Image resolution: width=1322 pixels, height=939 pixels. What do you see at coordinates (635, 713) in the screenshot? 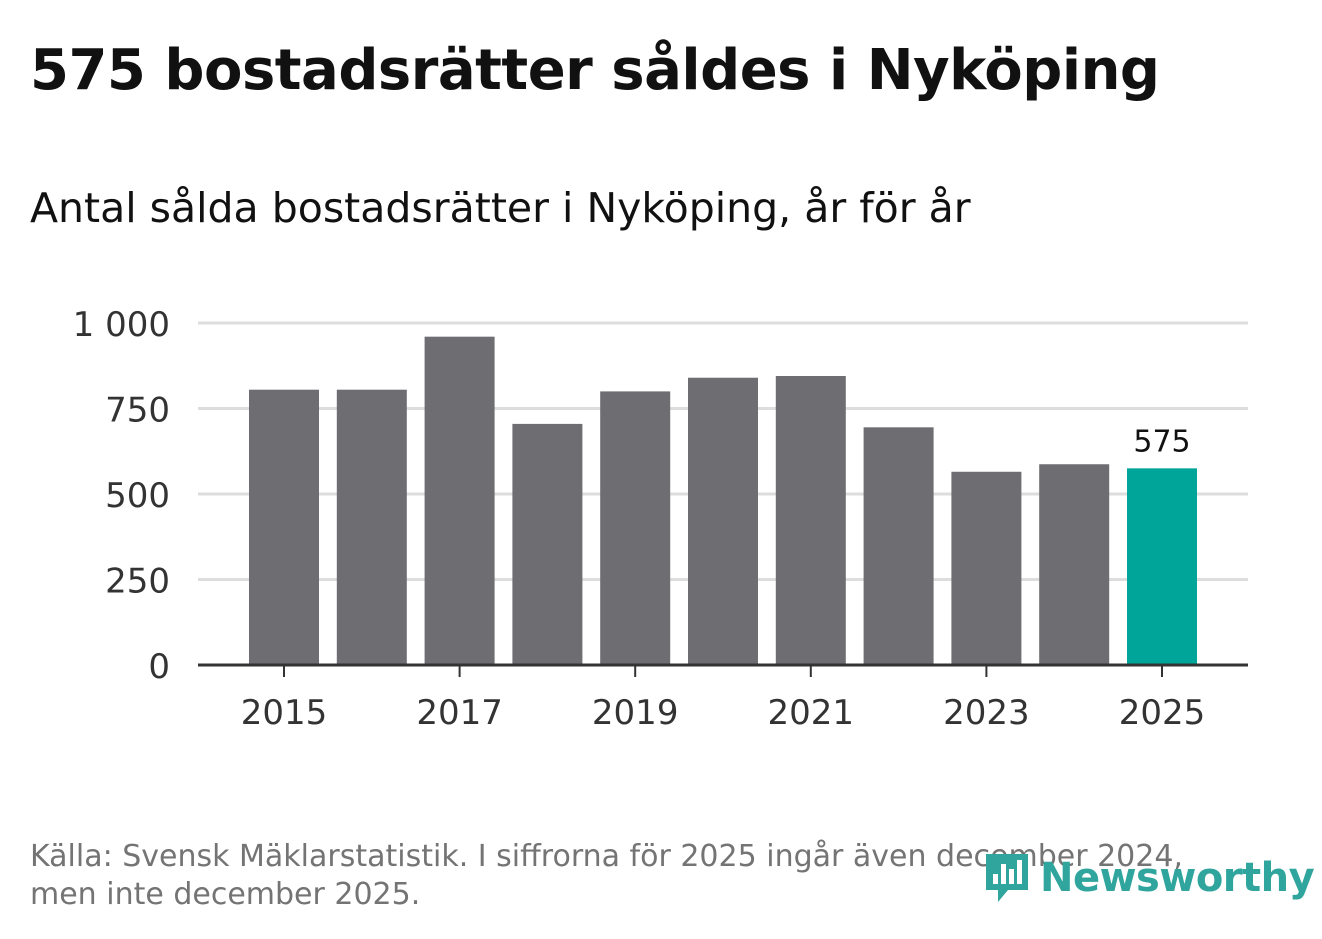
I see `x-tick-label: 2019` at bounding box center [635, 713].